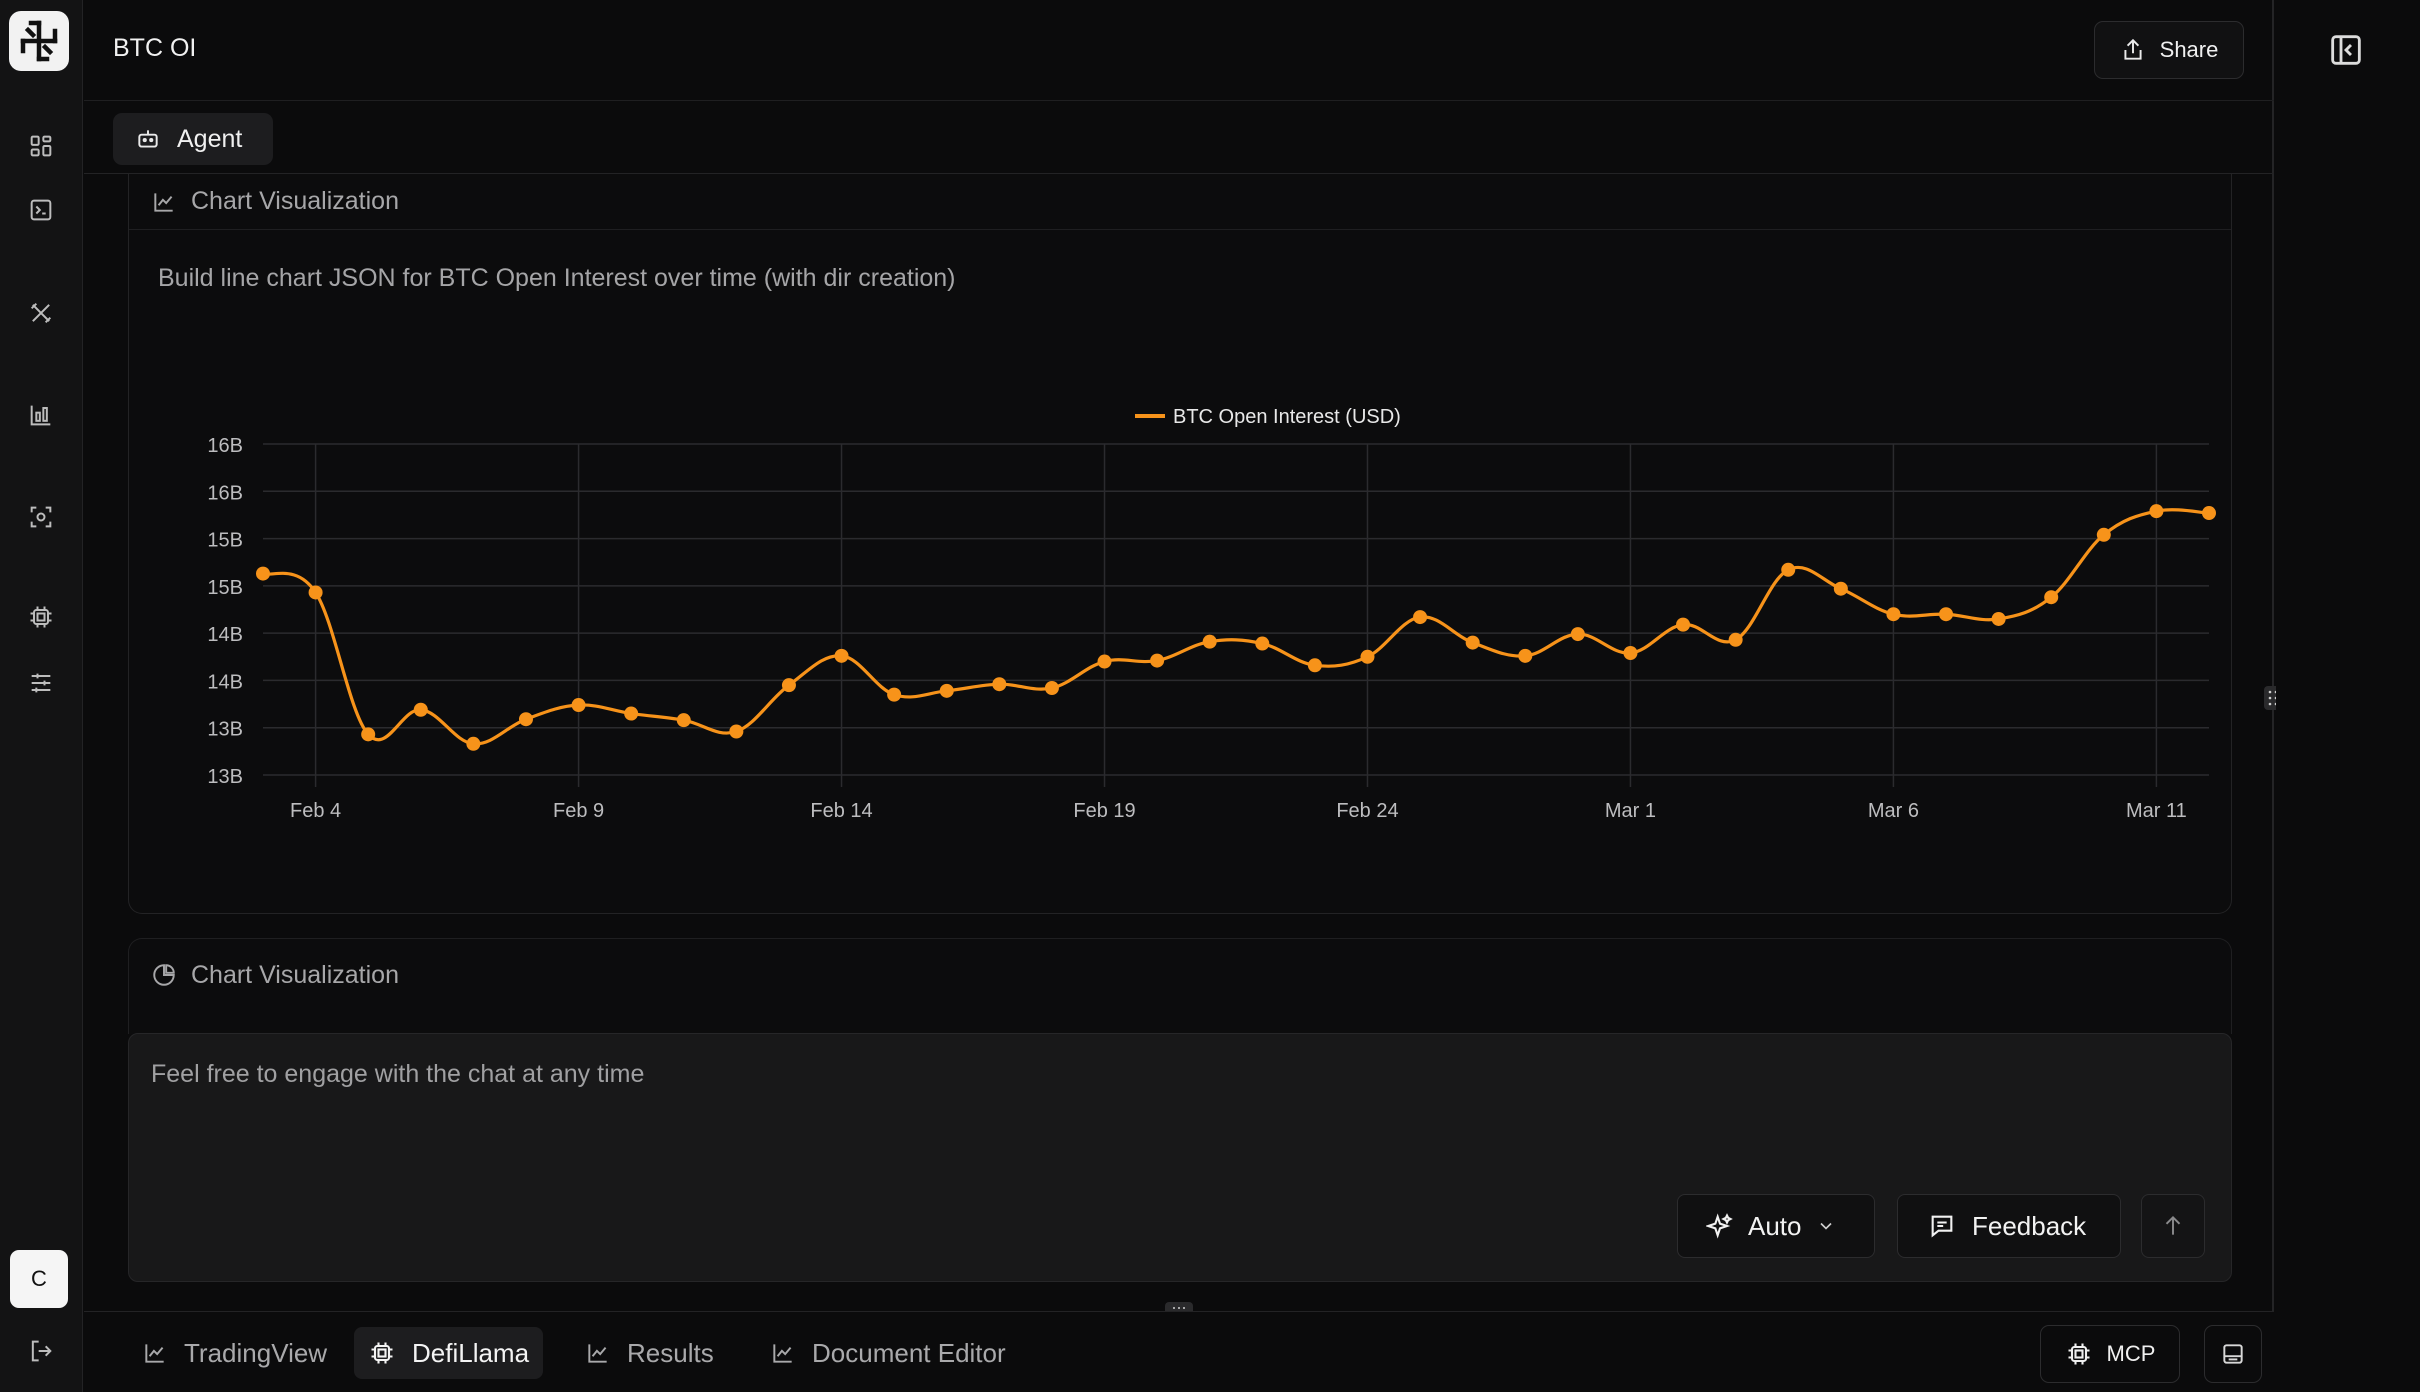 The image size is (2420, 1392). What do you see at coordinates (1179, 50) in the screenshot?
I see `top-bar: BTC OI Share` at bounding box center [1179, 50].